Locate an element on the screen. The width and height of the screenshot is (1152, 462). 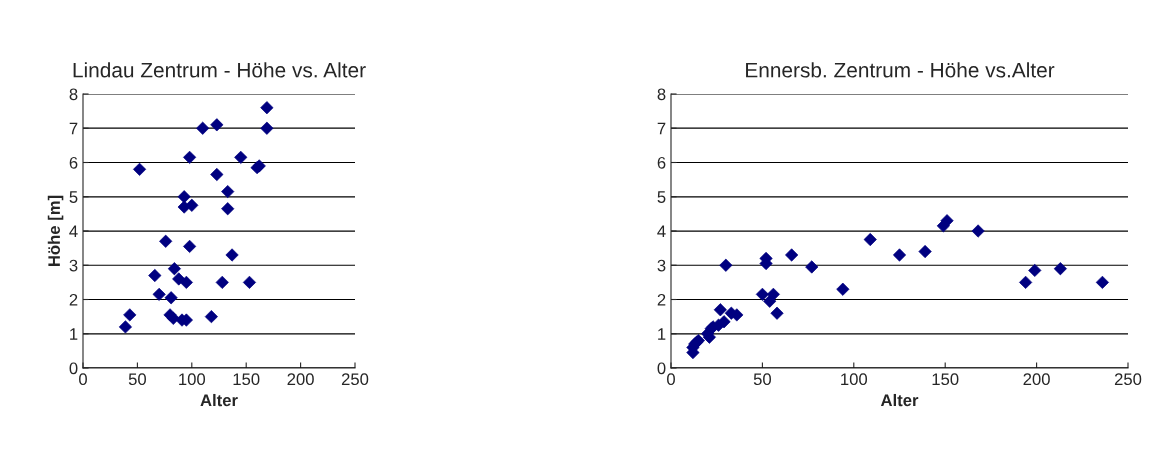
point is located at coordinates (978, 231).